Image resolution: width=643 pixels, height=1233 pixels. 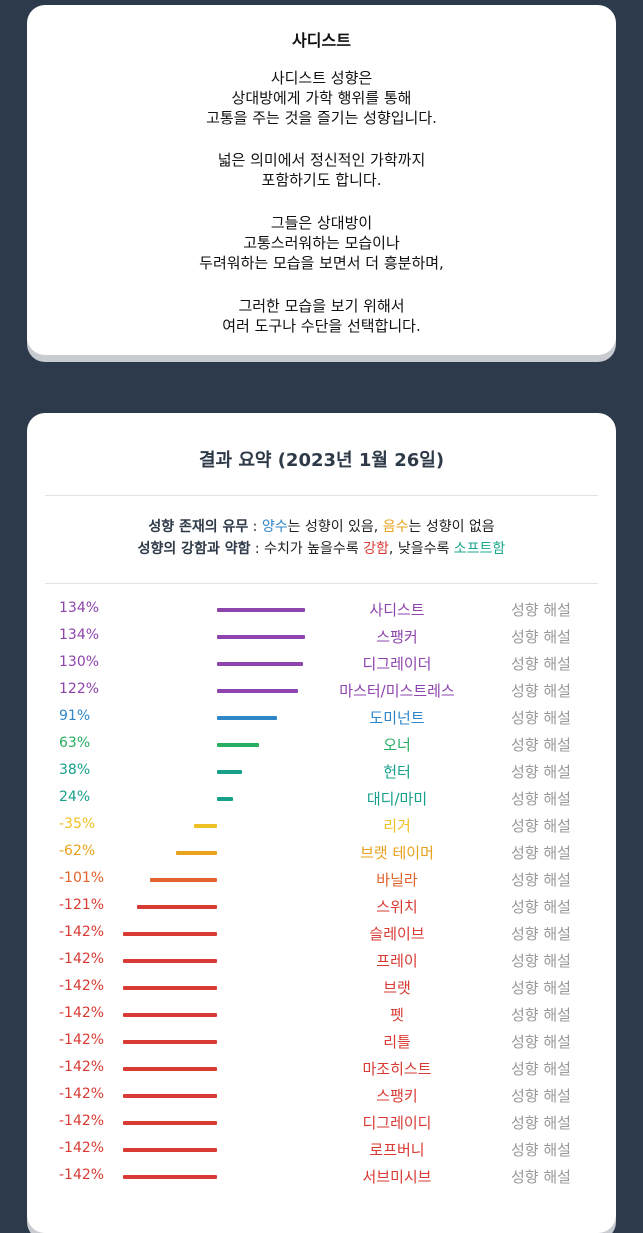 What do you see at coordinates (321, 223) in the screenshot?
I see `description-line: 그들은 상대방이` at bounding box center [321, 223].